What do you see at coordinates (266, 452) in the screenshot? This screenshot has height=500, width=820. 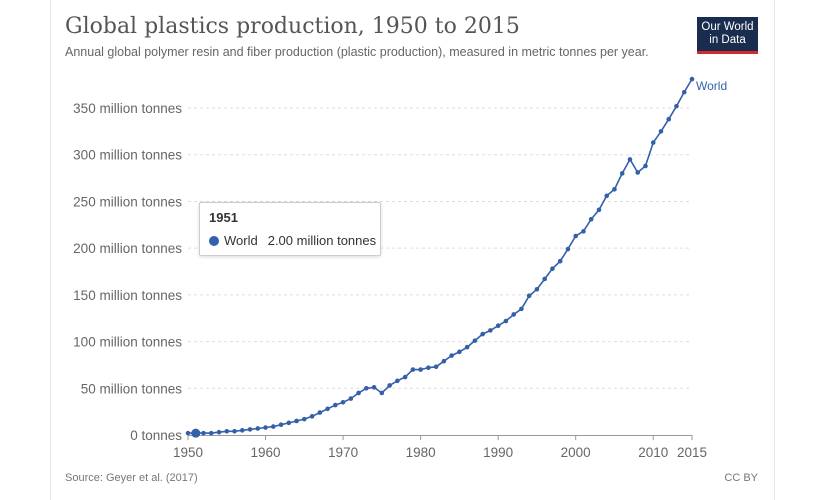 I see `x-tick-label: 1960` at bounding box center [266, 452].